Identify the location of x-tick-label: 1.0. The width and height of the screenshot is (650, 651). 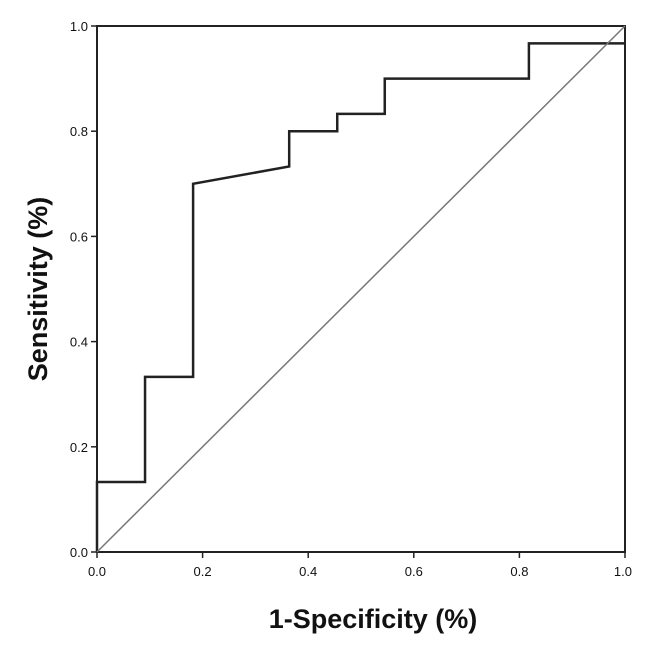
(623, 571).